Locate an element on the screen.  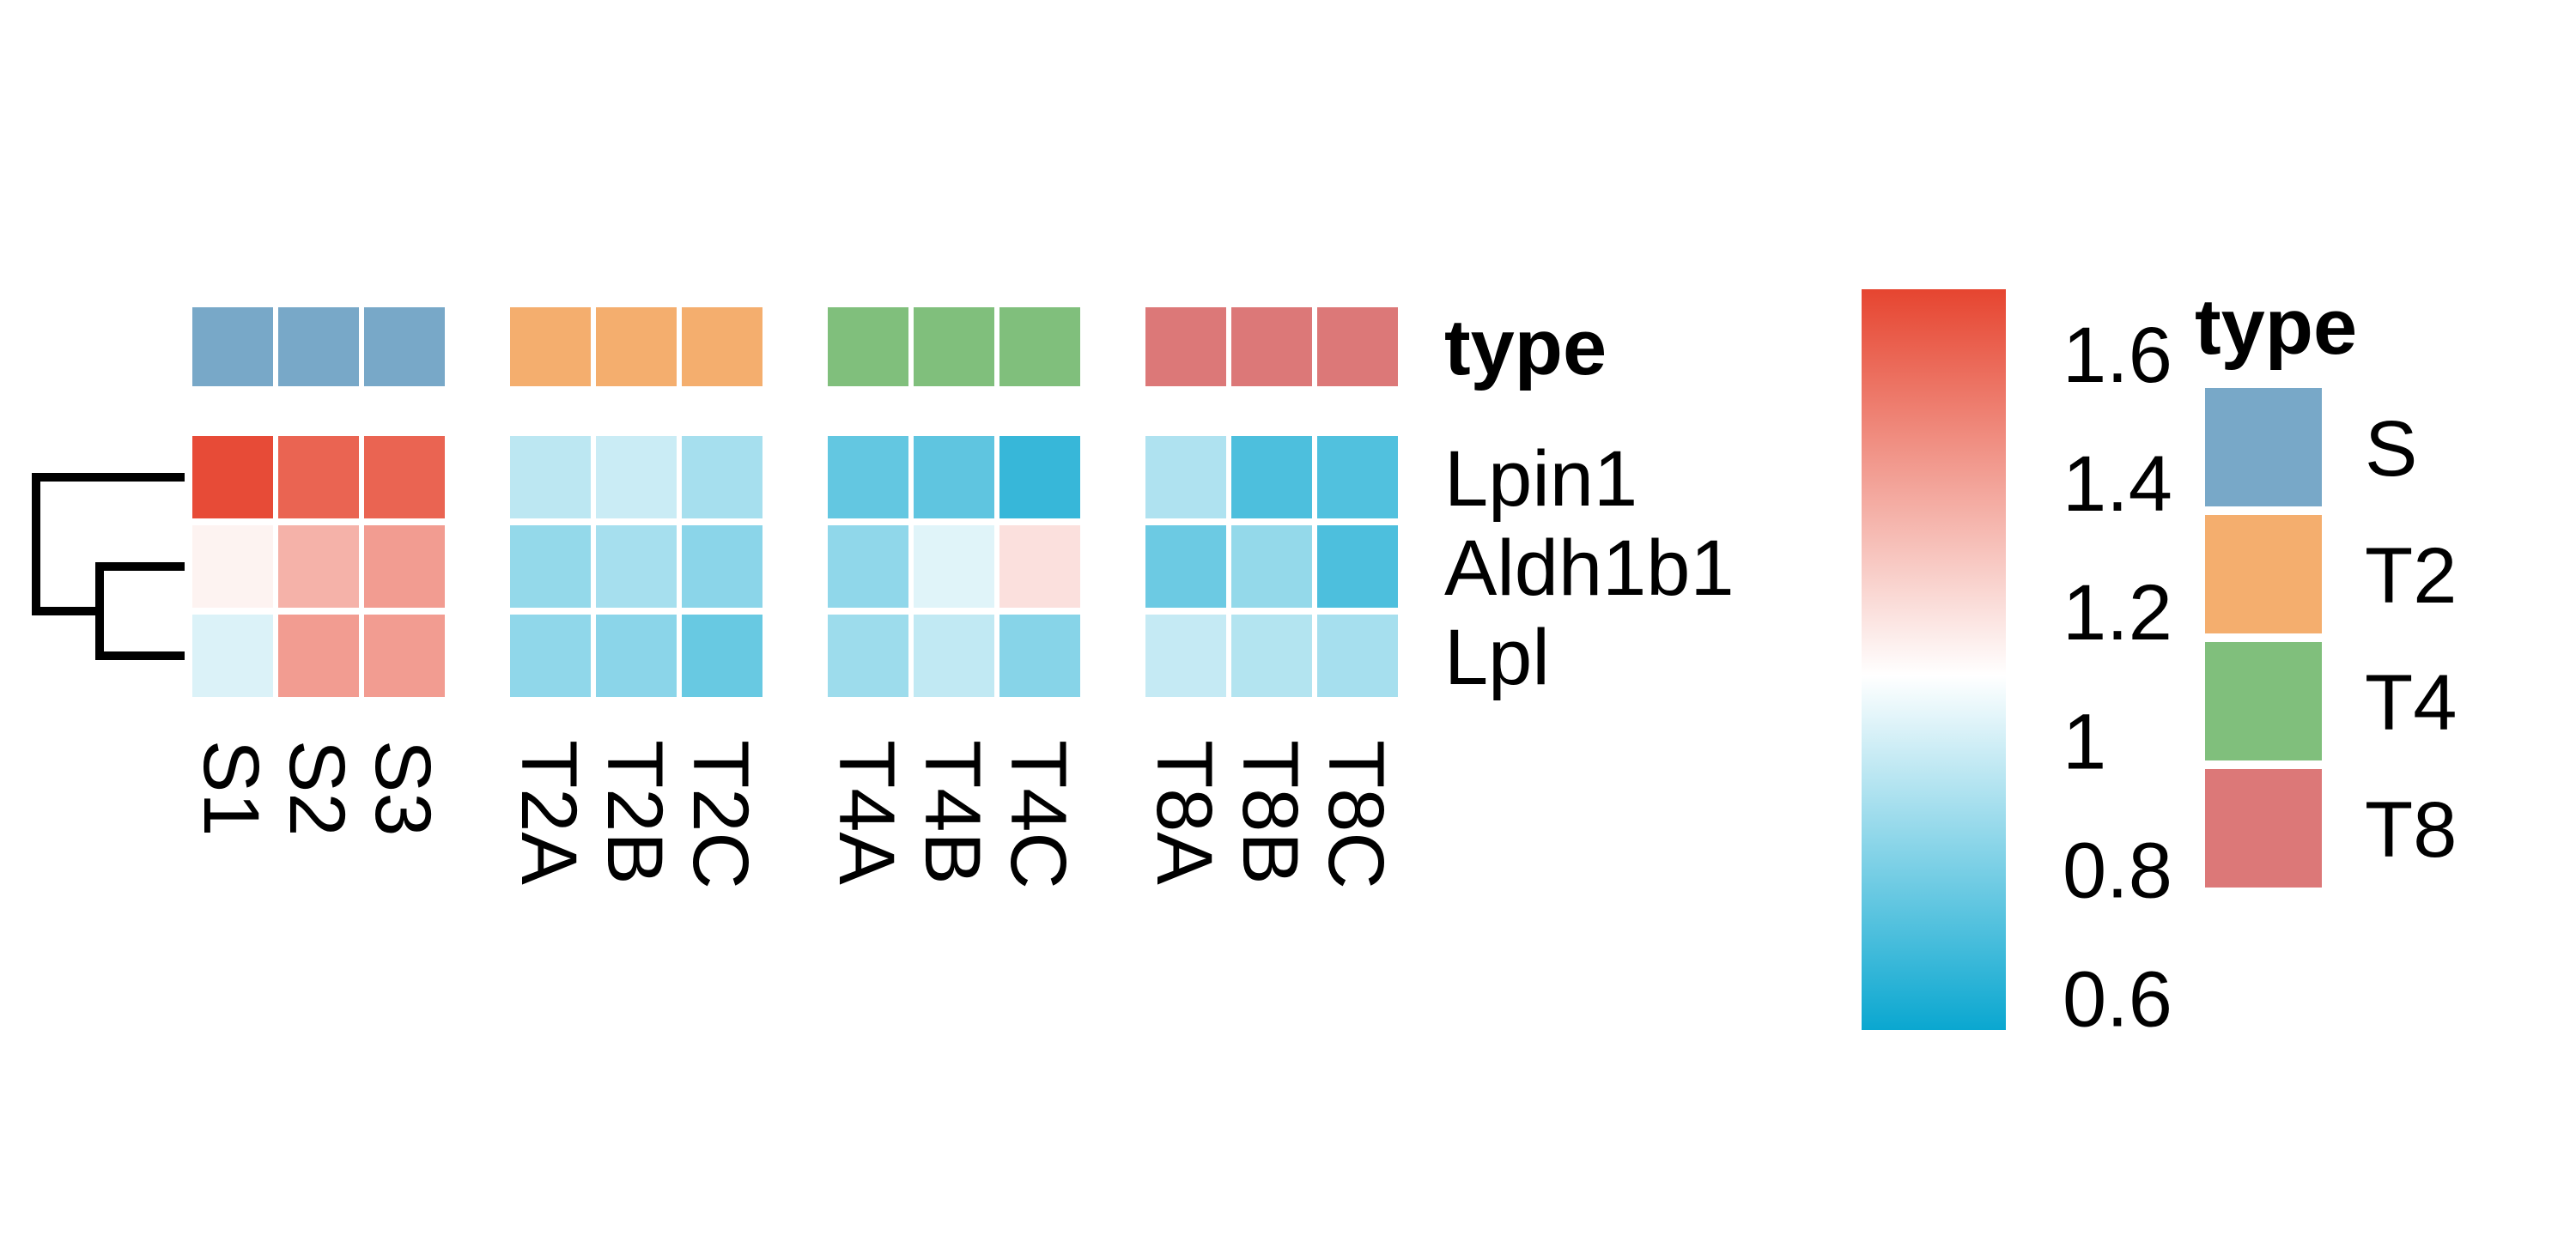
heatmap-cell-lpl-t4b is located at coordinates (954, 656).